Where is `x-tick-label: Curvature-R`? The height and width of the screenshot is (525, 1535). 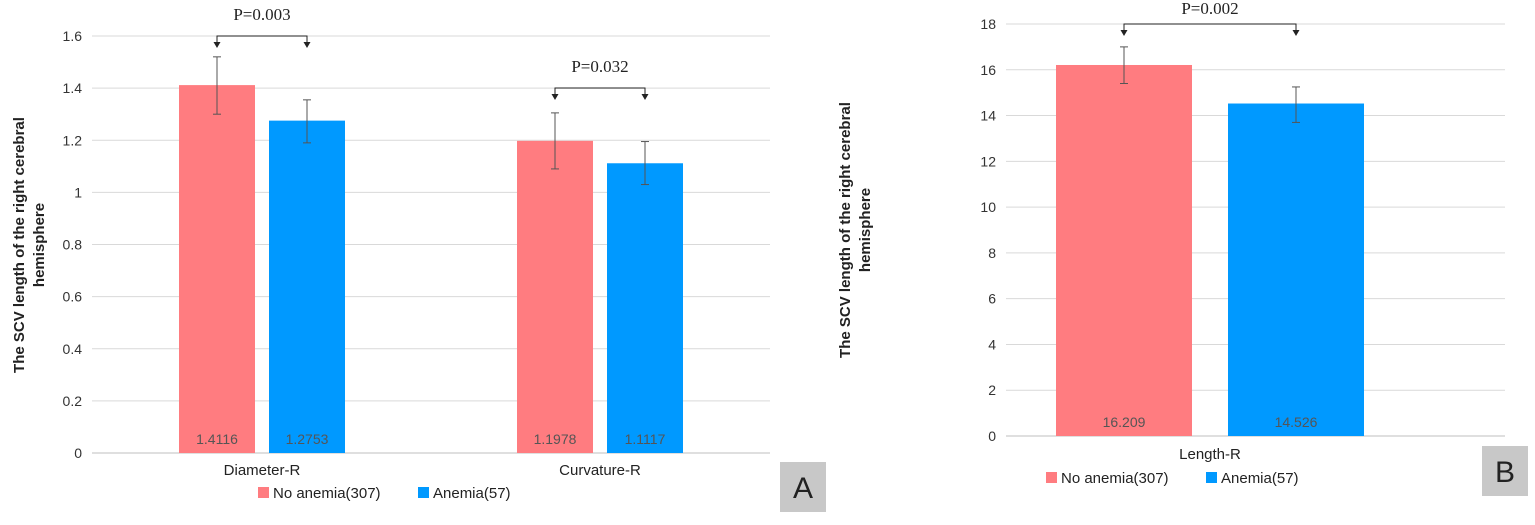 x-tick-label: Curvature-R is located at coordinates (600, 470).